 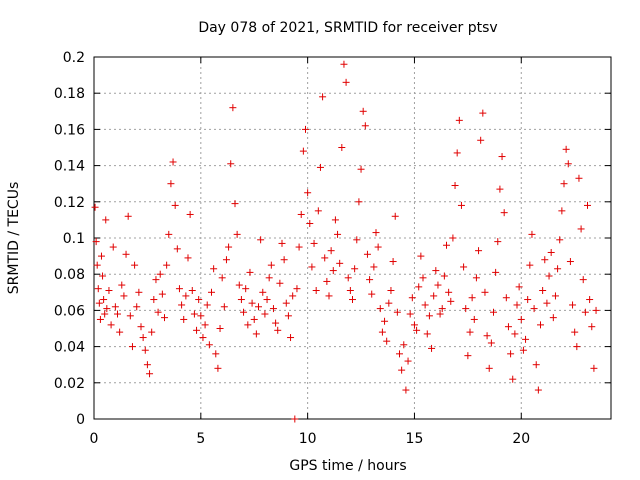 I want to click on y-tick-label: 0.18, so click(x=69, y=94).